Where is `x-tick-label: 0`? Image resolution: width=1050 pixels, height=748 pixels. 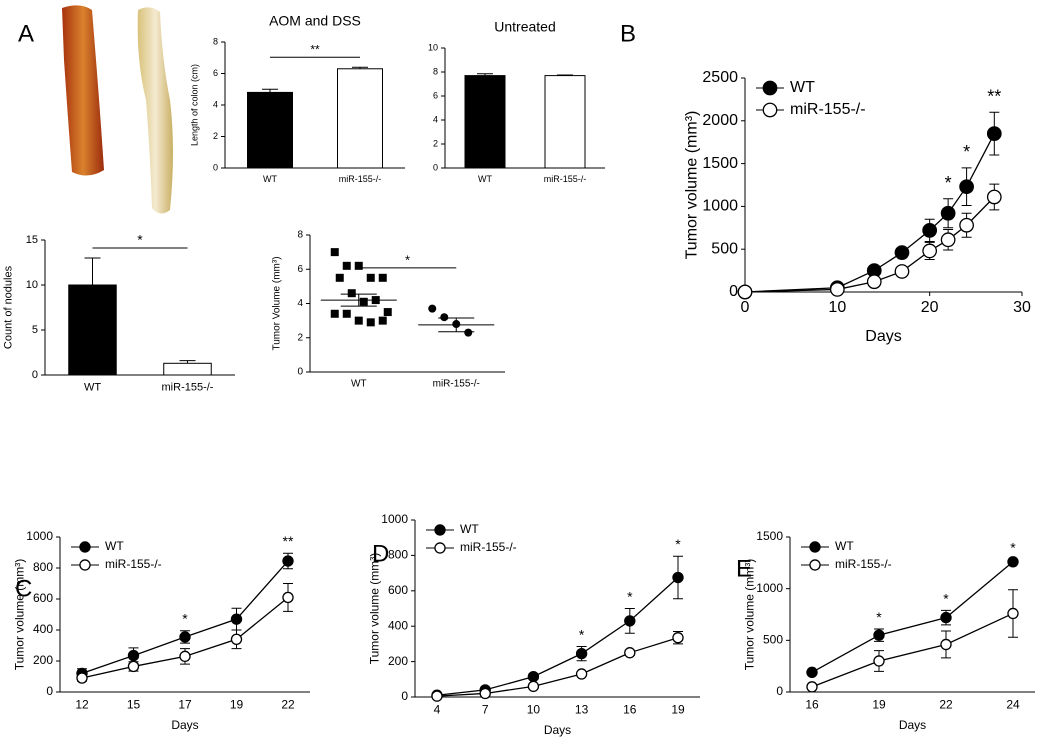 x-tick-label: 0 is located at coordinates (745, 307).